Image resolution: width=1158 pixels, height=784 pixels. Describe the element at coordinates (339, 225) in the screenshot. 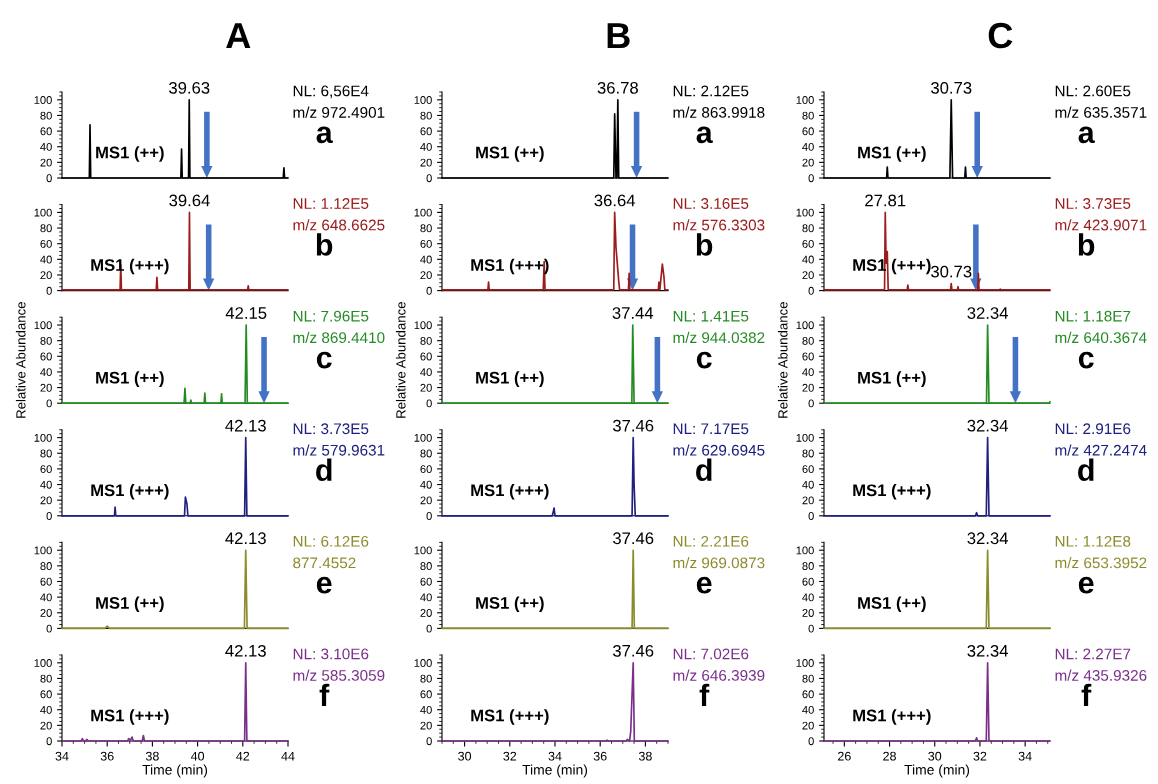

I see `text: m/z 648.6625` at that location.